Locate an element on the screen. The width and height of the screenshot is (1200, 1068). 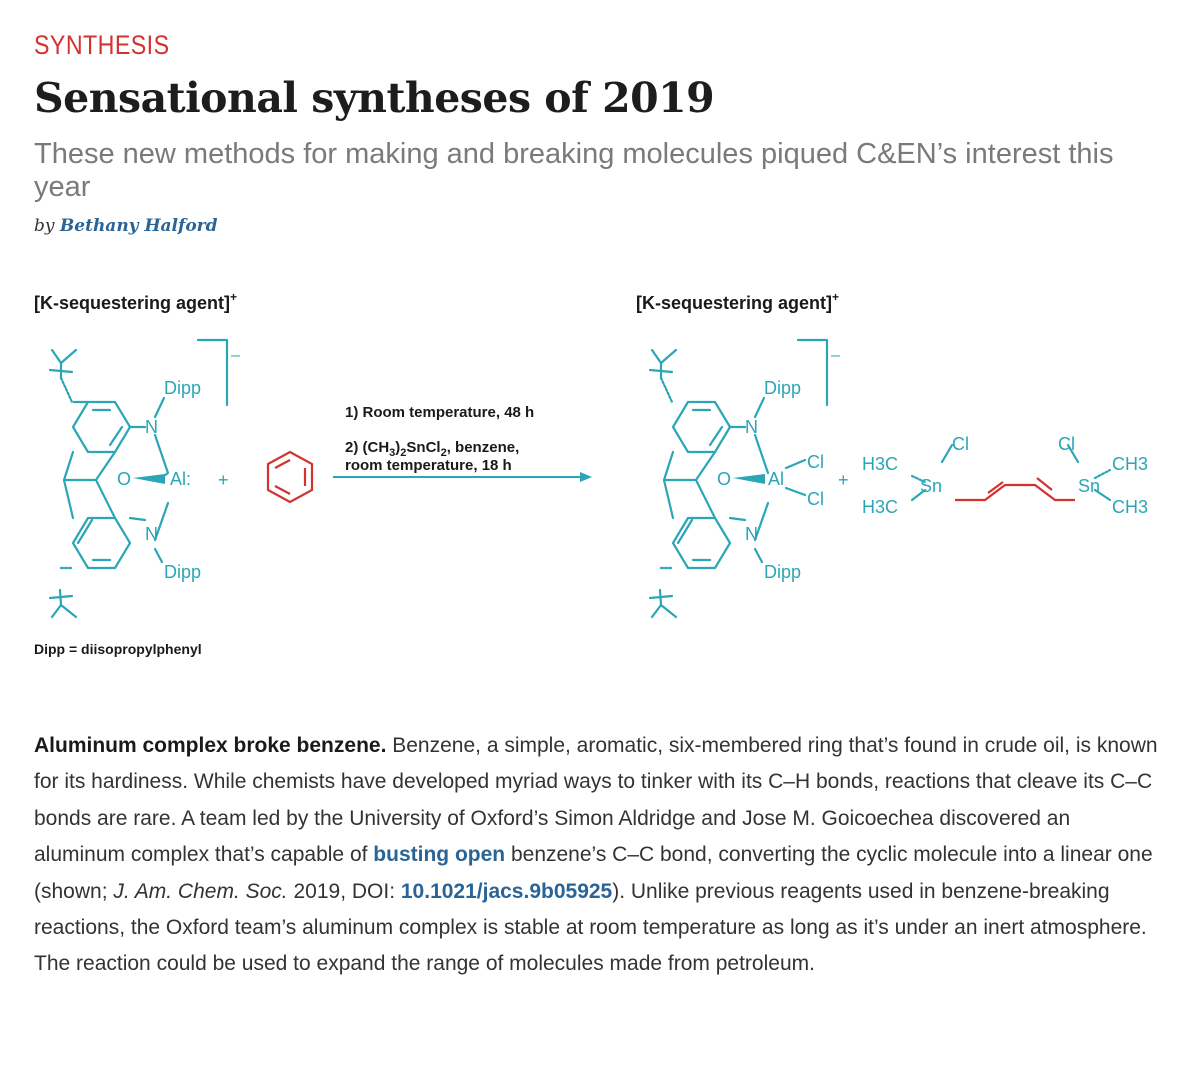
h3c-top-label: H3C is located at coordinates (880, 464).